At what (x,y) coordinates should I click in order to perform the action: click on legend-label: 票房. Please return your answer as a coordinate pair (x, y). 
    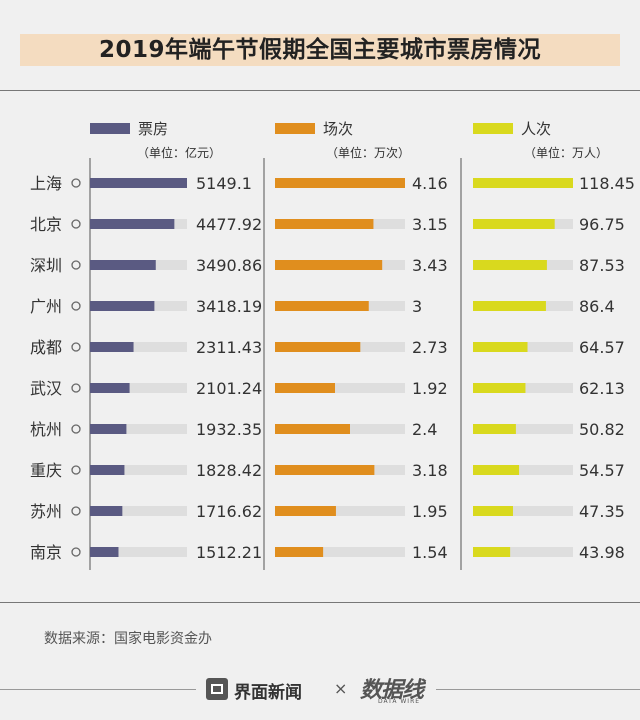
    Looking at the image, I should click on (153, 129).